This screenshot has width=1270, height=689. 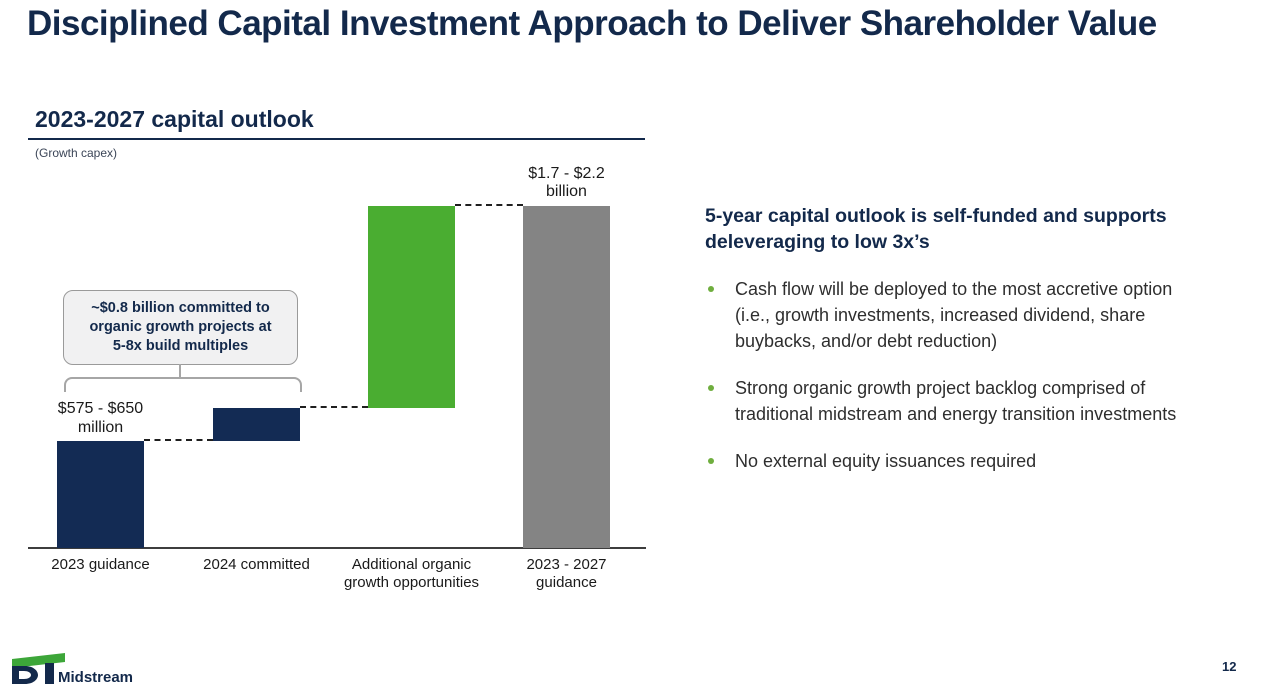 I want to click on bullet-item-3: No external equity issuances required, so click(x=950, y=461).